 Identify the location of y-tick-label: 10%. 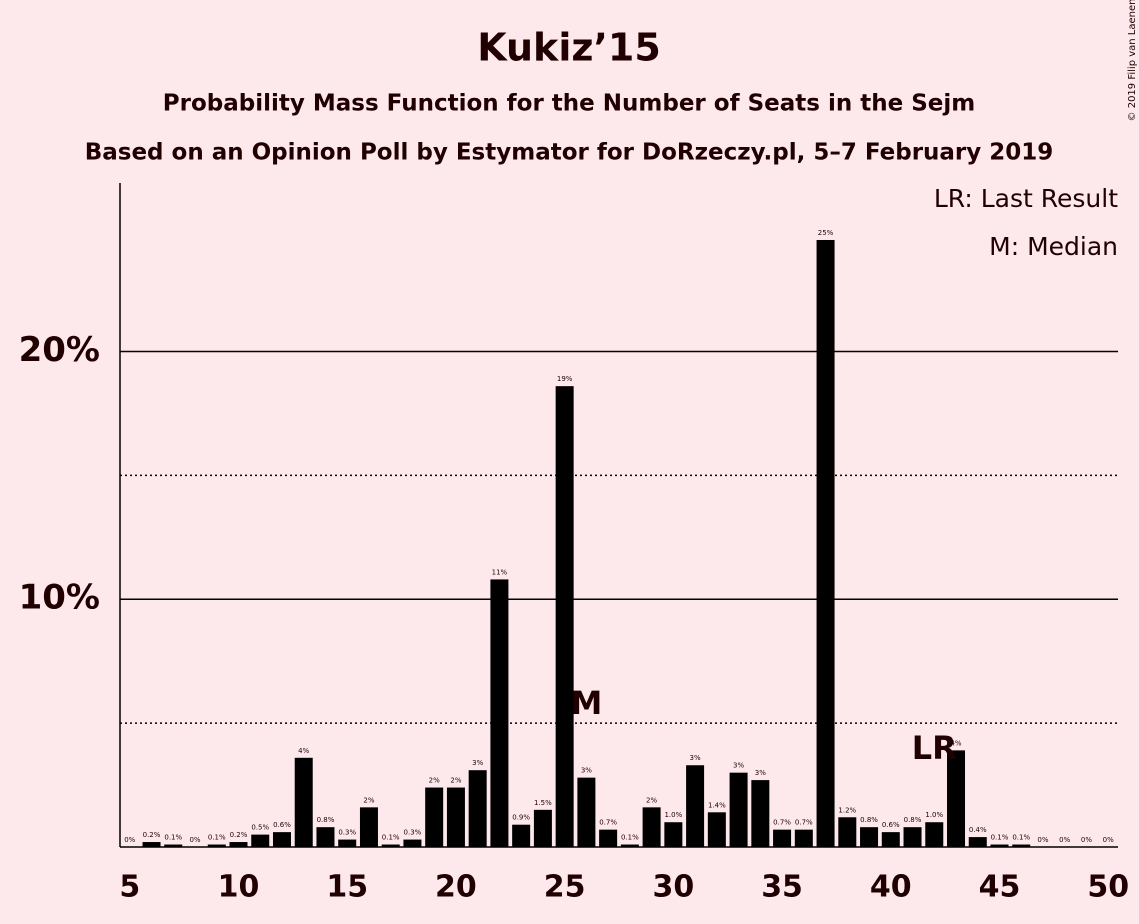
(59, 598).